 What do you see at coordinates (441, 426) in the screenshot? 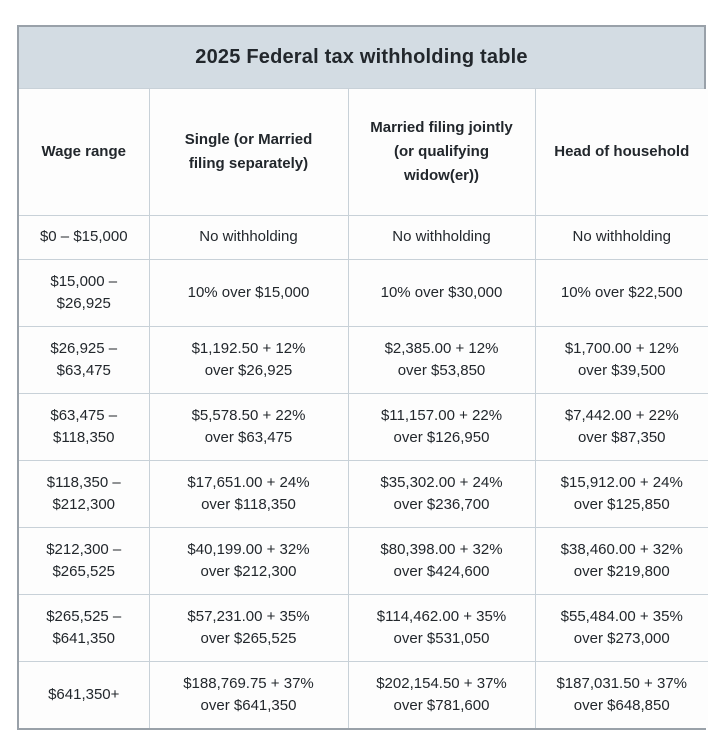
I see `married-jointly-cell: $11,157.00 + 22% over $126,950` at bounding box center [441, 426].